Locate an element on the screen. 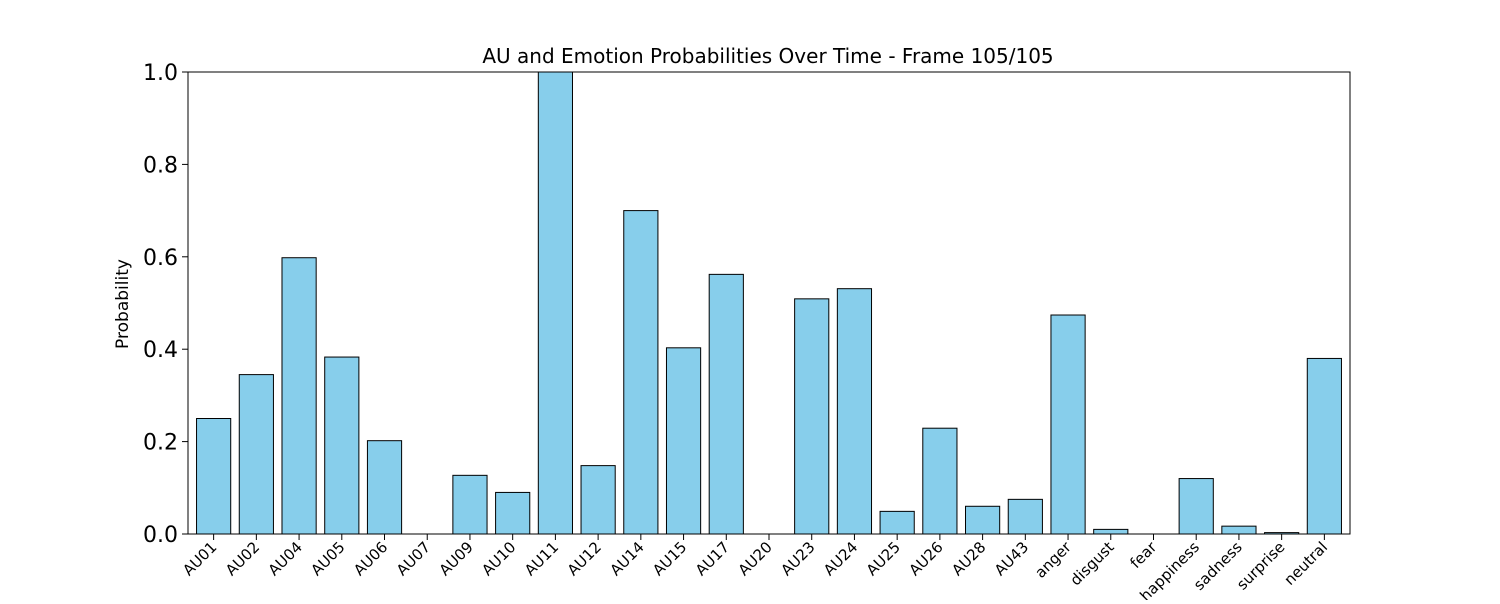 The height and width of the screenshot is (604, 1500). y-tick-label: 0.6 is located at coordinates (160, 258).